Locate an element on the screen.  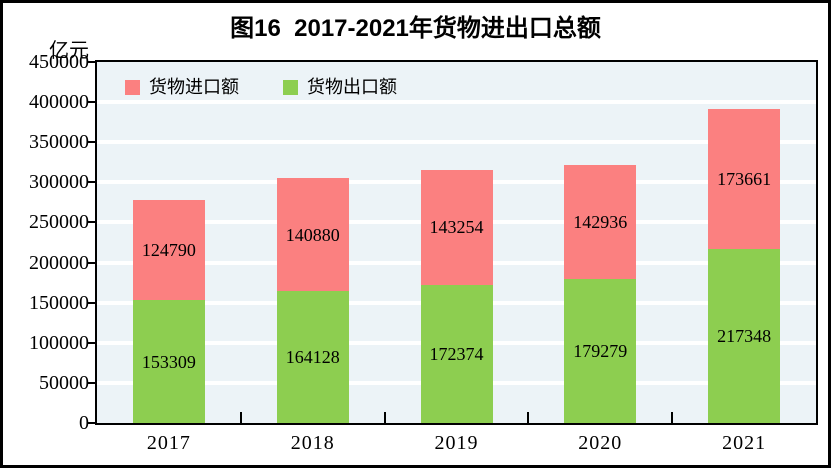
legend-label: 货物进口额 is located at coordinates (194, 87).